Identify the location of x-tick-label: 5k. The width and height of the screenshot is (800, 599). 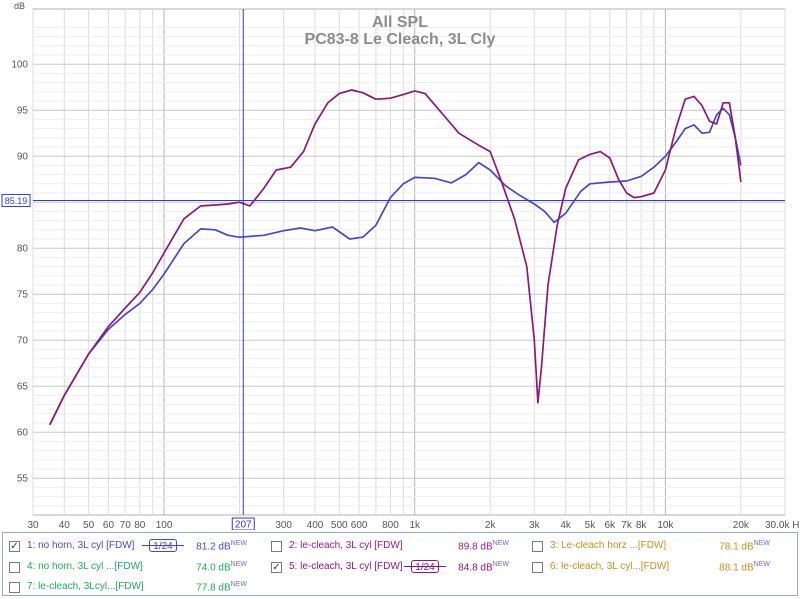
(591, 525).